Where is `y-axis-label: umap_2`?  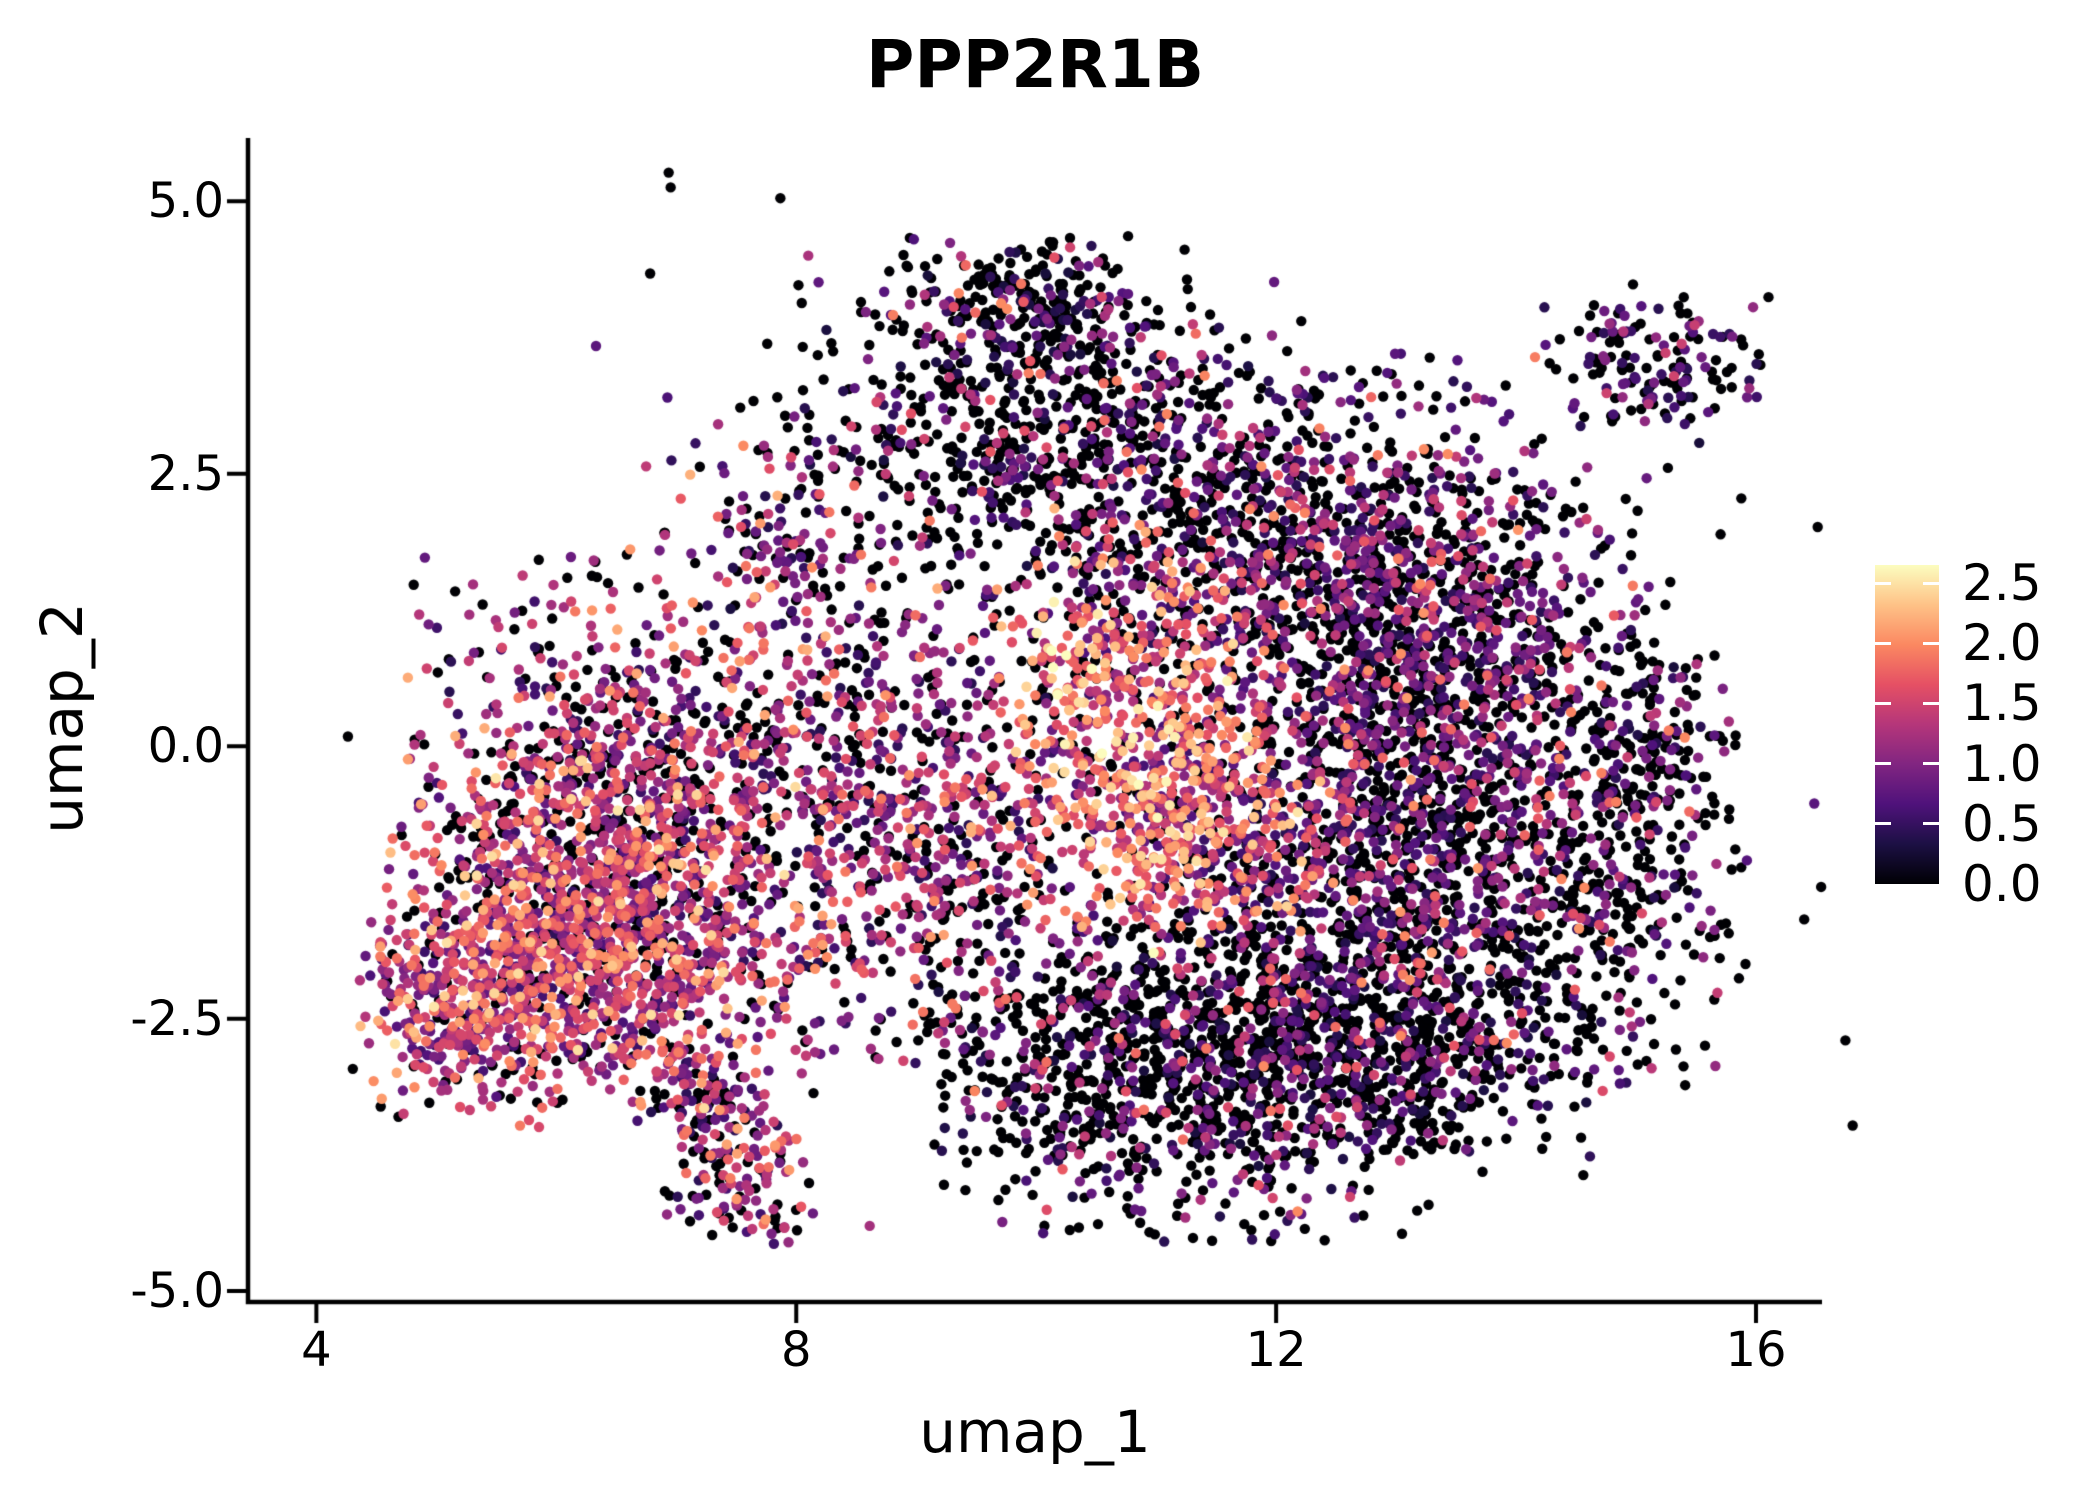
y-axis-label: umap_2 is located at coordinates (62, 718).